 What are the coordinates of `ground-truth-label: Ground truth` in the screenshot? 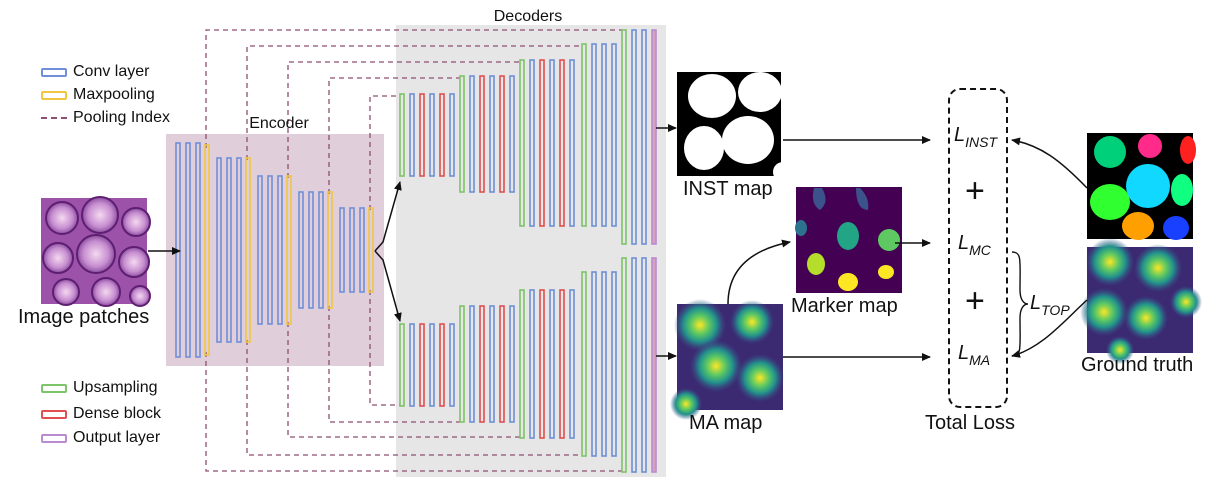 It's located at (1137, 365).